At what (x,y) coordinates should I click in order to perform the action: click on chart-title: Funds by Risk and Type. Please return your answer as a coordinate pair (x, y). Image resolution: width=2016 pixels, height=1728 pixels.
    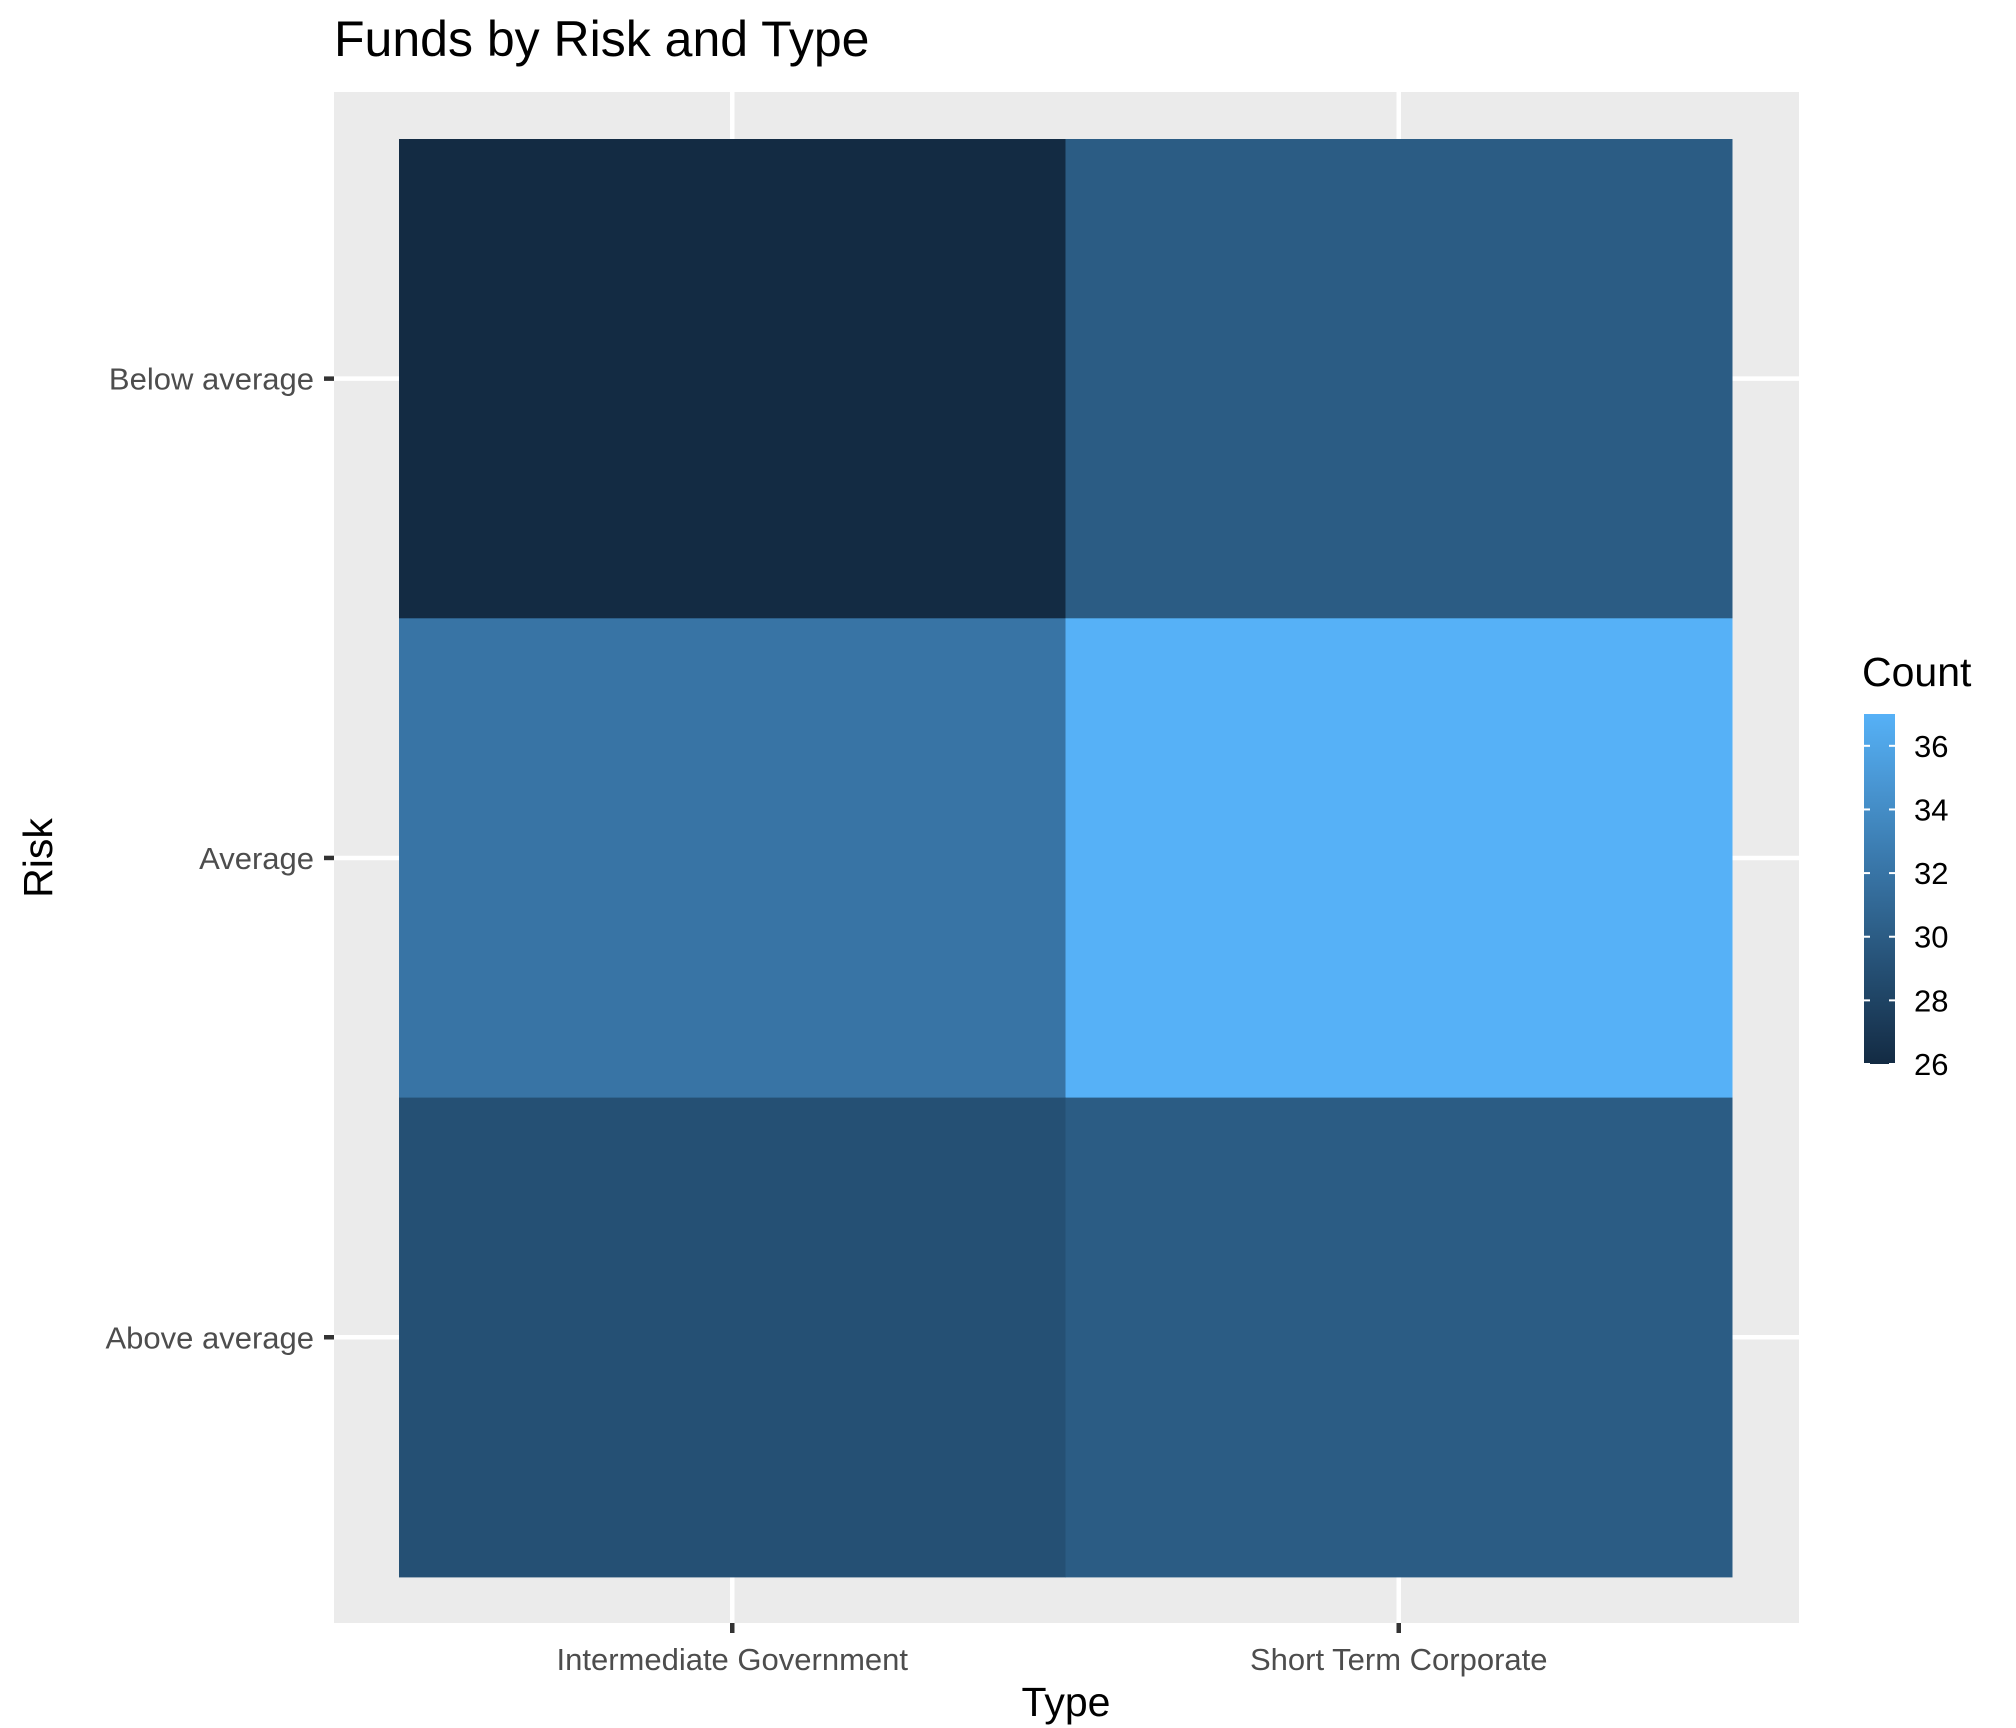
    Looking at the image, I should click on (601, 39).